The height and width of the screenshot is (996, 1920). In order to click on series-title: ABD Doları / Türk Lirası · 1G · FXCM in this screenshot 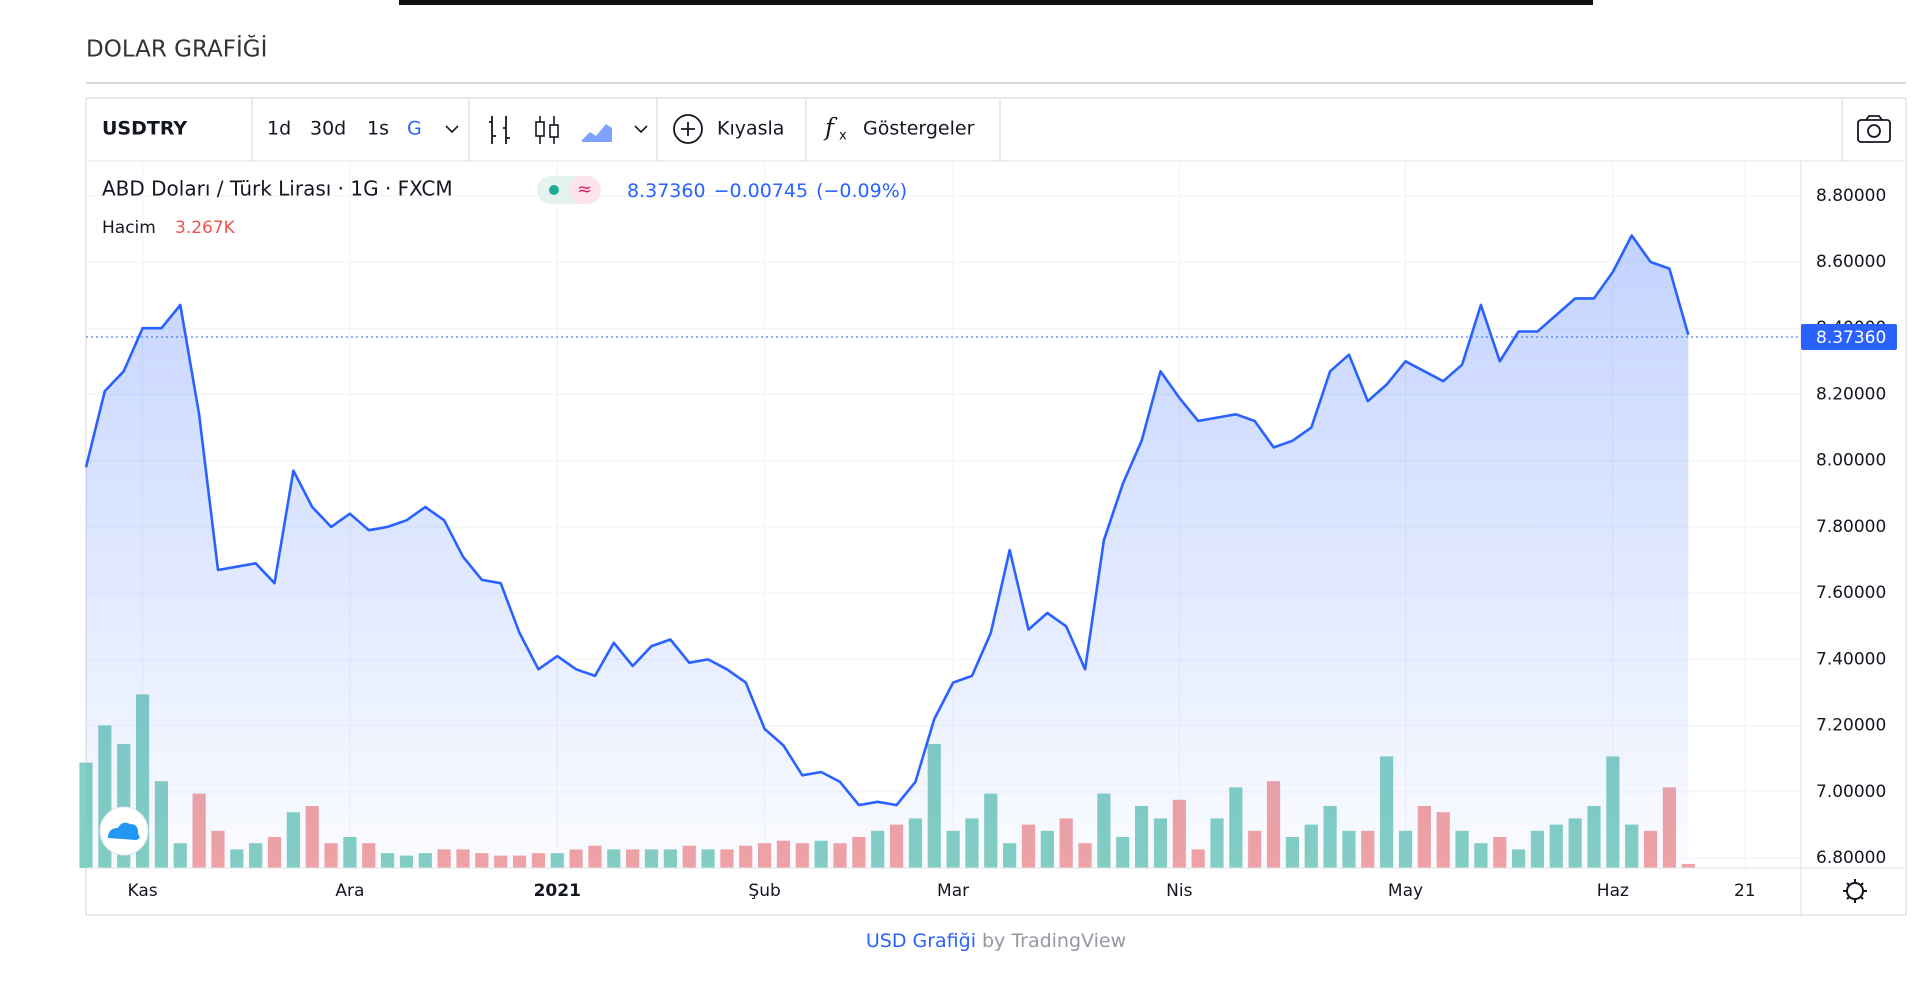, I will do `click(277, 189)`.